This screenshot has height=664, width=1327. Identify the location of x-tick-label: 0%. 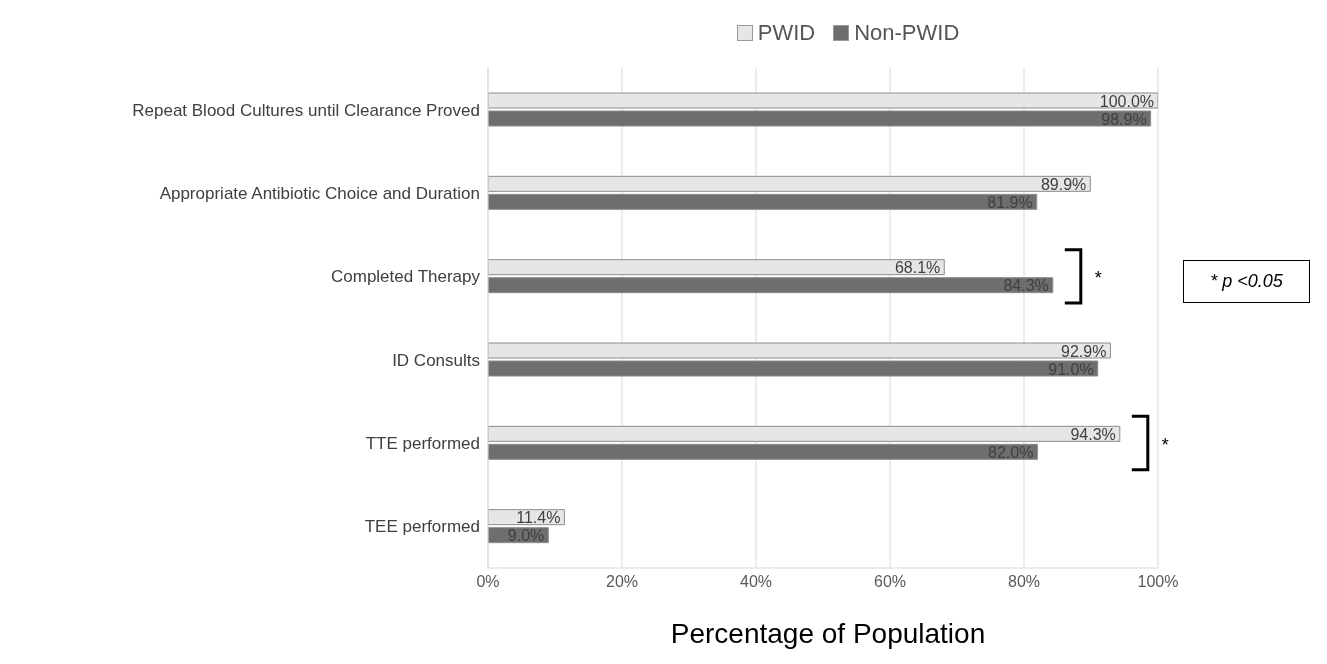
(488, 582).